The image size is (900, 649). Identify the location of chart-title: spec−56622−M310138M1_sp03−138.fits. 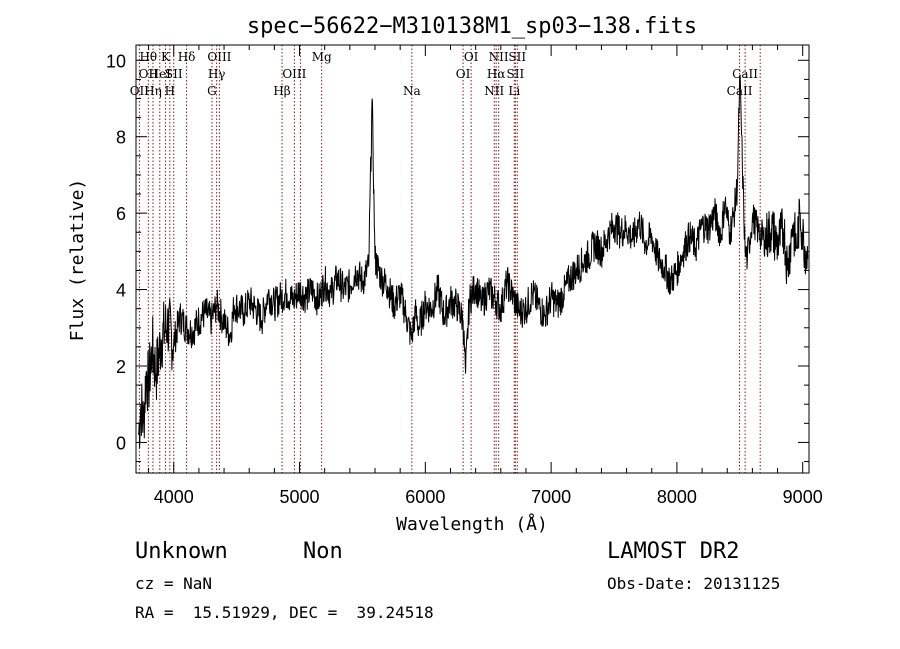
(472, 26).